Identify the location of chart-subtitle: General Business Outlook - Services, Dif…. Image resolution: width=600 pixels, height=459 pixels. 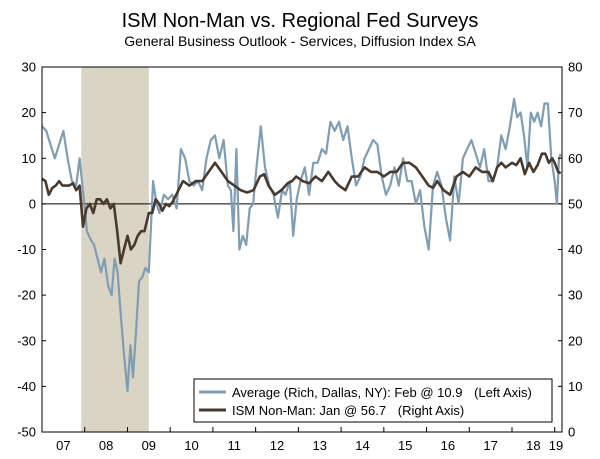
(300, 41).